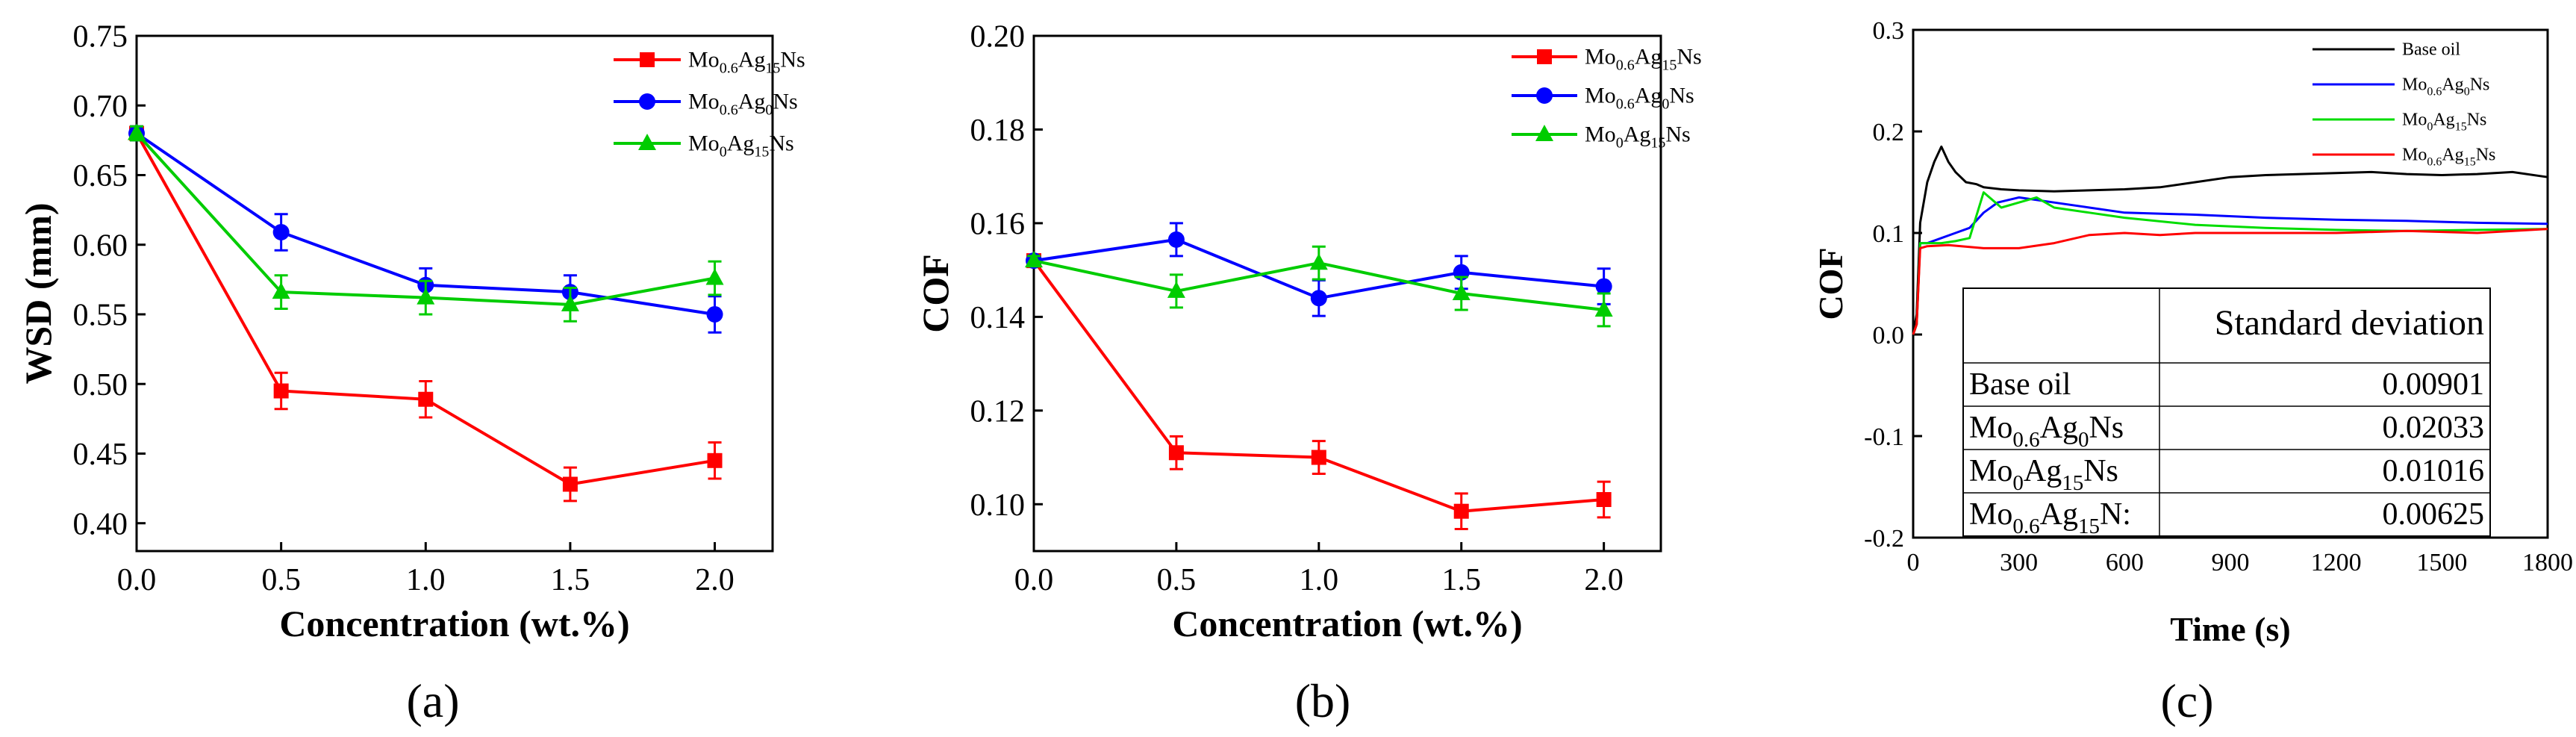 The width and height of the screenshot is (2576, 737). Describe the element at coordinates (100, 37) in the screenshot. I see `y-tick-label: 0.75` at that location.